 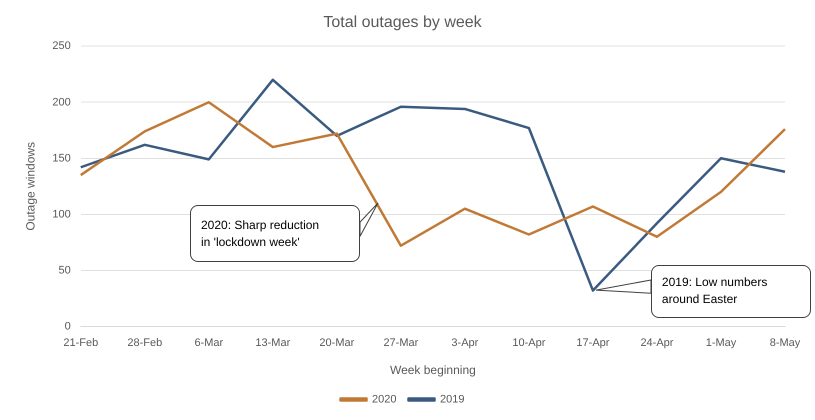 I want to click on legend-label: 2020, so click(x=384, y=400).